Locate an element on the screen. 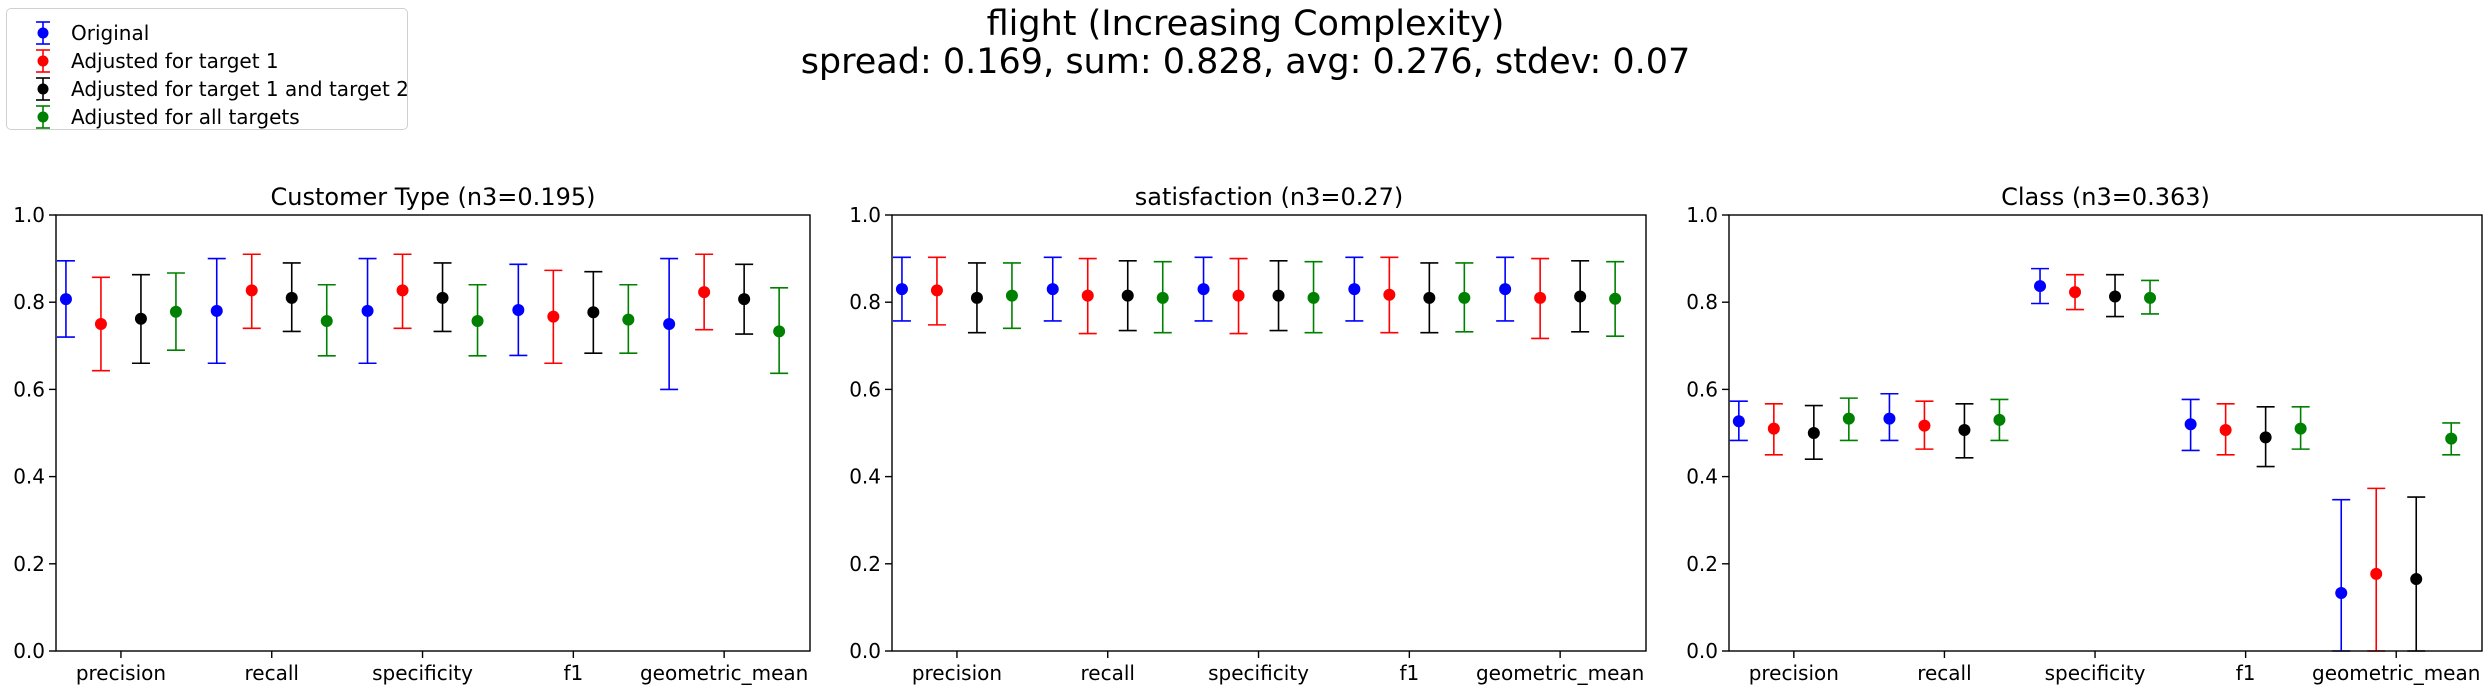  legend-marker-all is located at coordinates (43, 117).